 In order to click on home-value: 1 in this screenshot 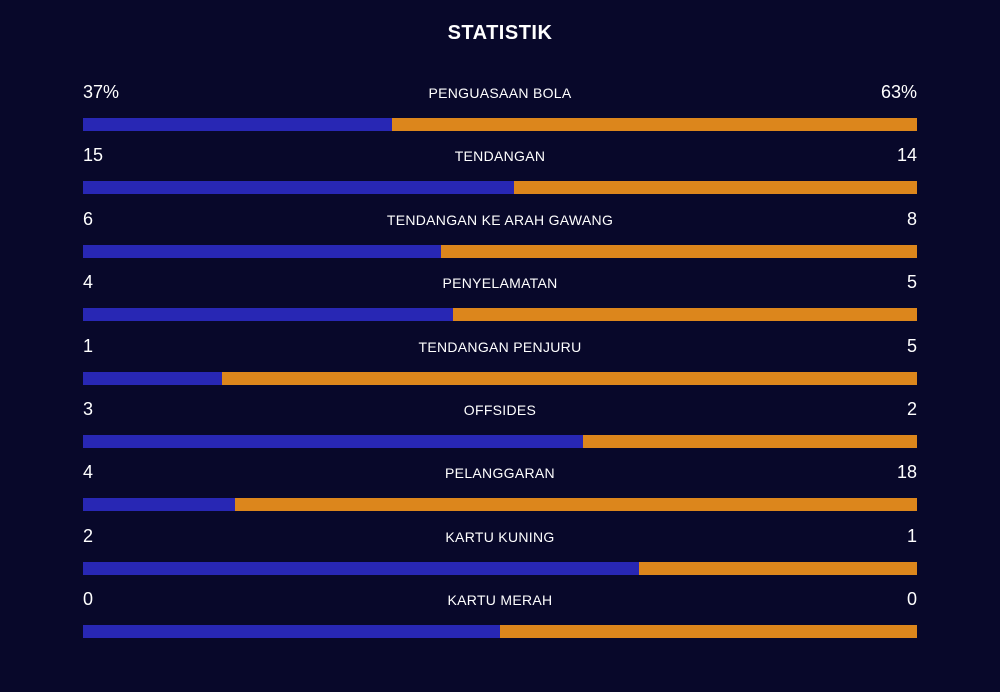, I will do `click(88, 345)`.